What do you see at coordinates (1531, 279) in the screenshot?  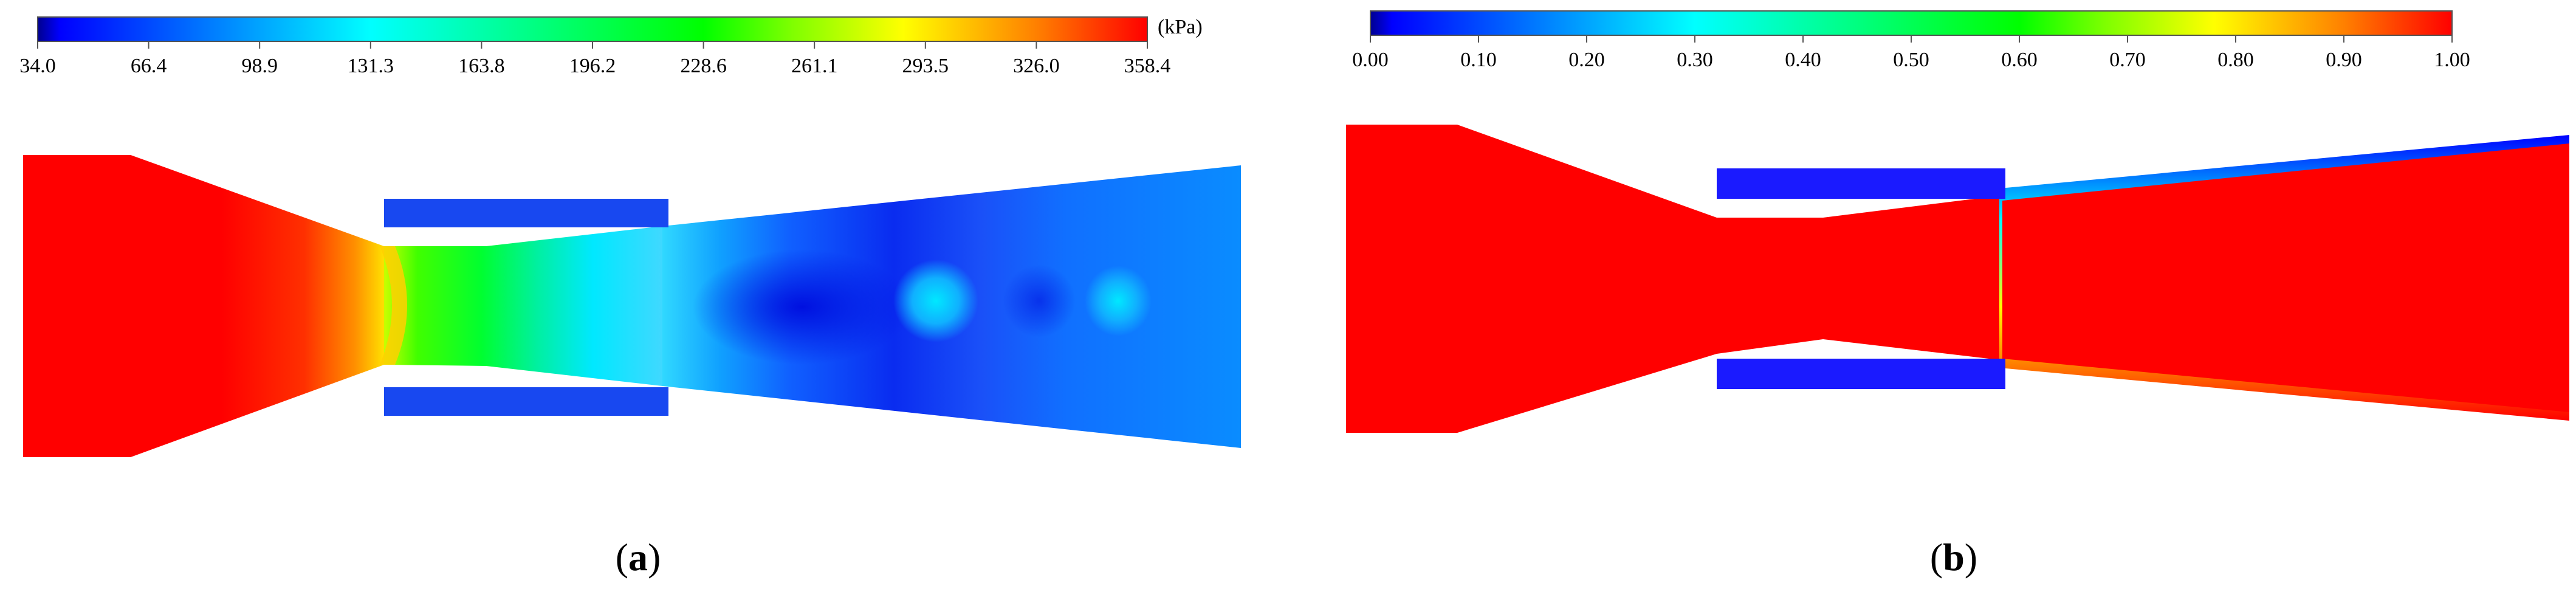 I see `nozzle-b-converging-section` at bounding box center [1531, 279].